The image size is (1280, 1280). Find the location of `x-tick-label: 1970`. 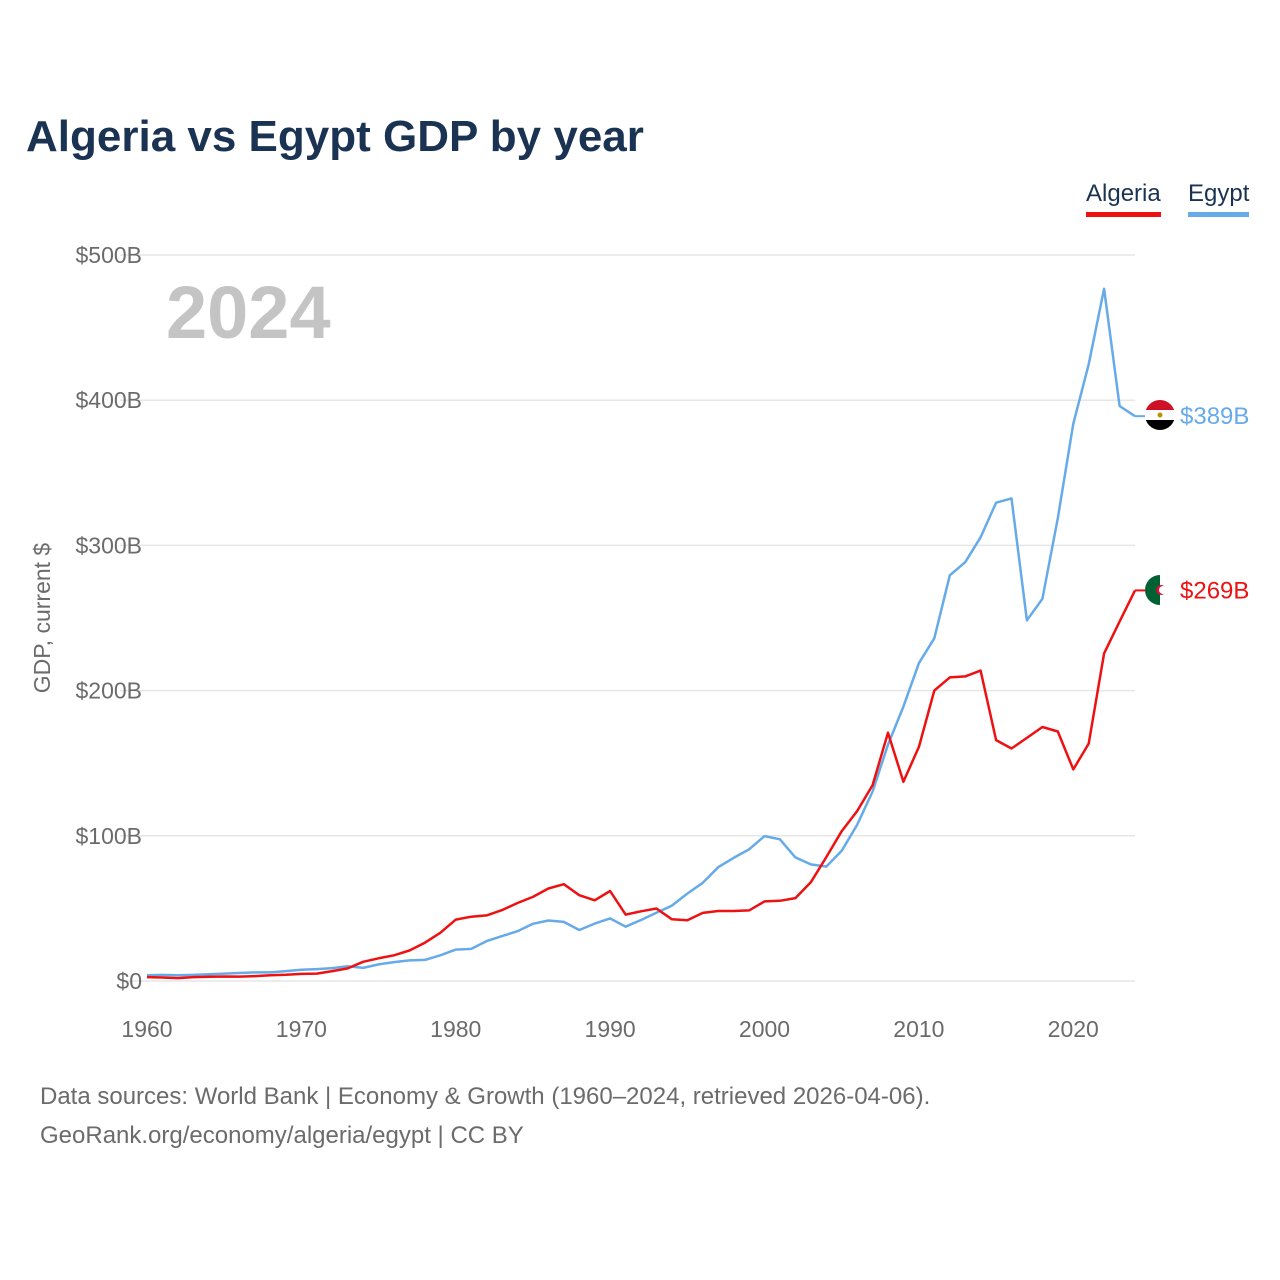

x-tick-label: 1970 is located at coordinates (301, 1029).